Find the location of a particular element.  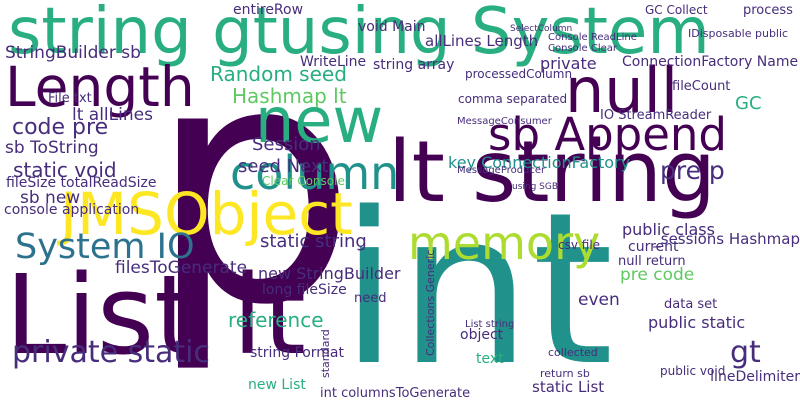

cloud-word: reference is located at coordinates (276, 320).